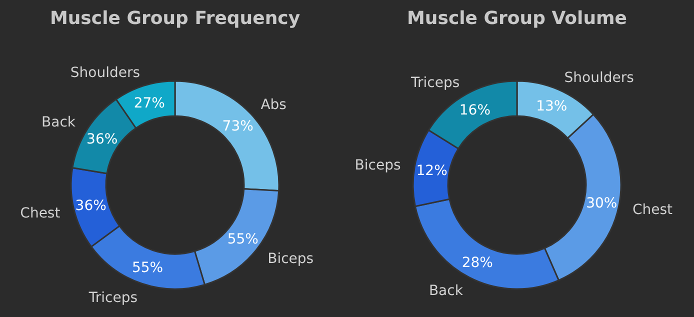 Image resolution: width=694 pixels, height=317 pixels. Describe the element at coordinates (175, 18) in the screenshot. I see `chart-title: Muscle Group Frequency` at that location.